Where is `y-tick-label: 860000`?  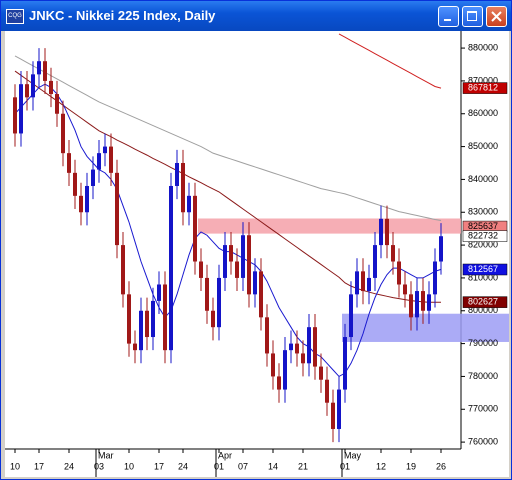
y-tick-label: 860000 is located at coordinates (483, 113).